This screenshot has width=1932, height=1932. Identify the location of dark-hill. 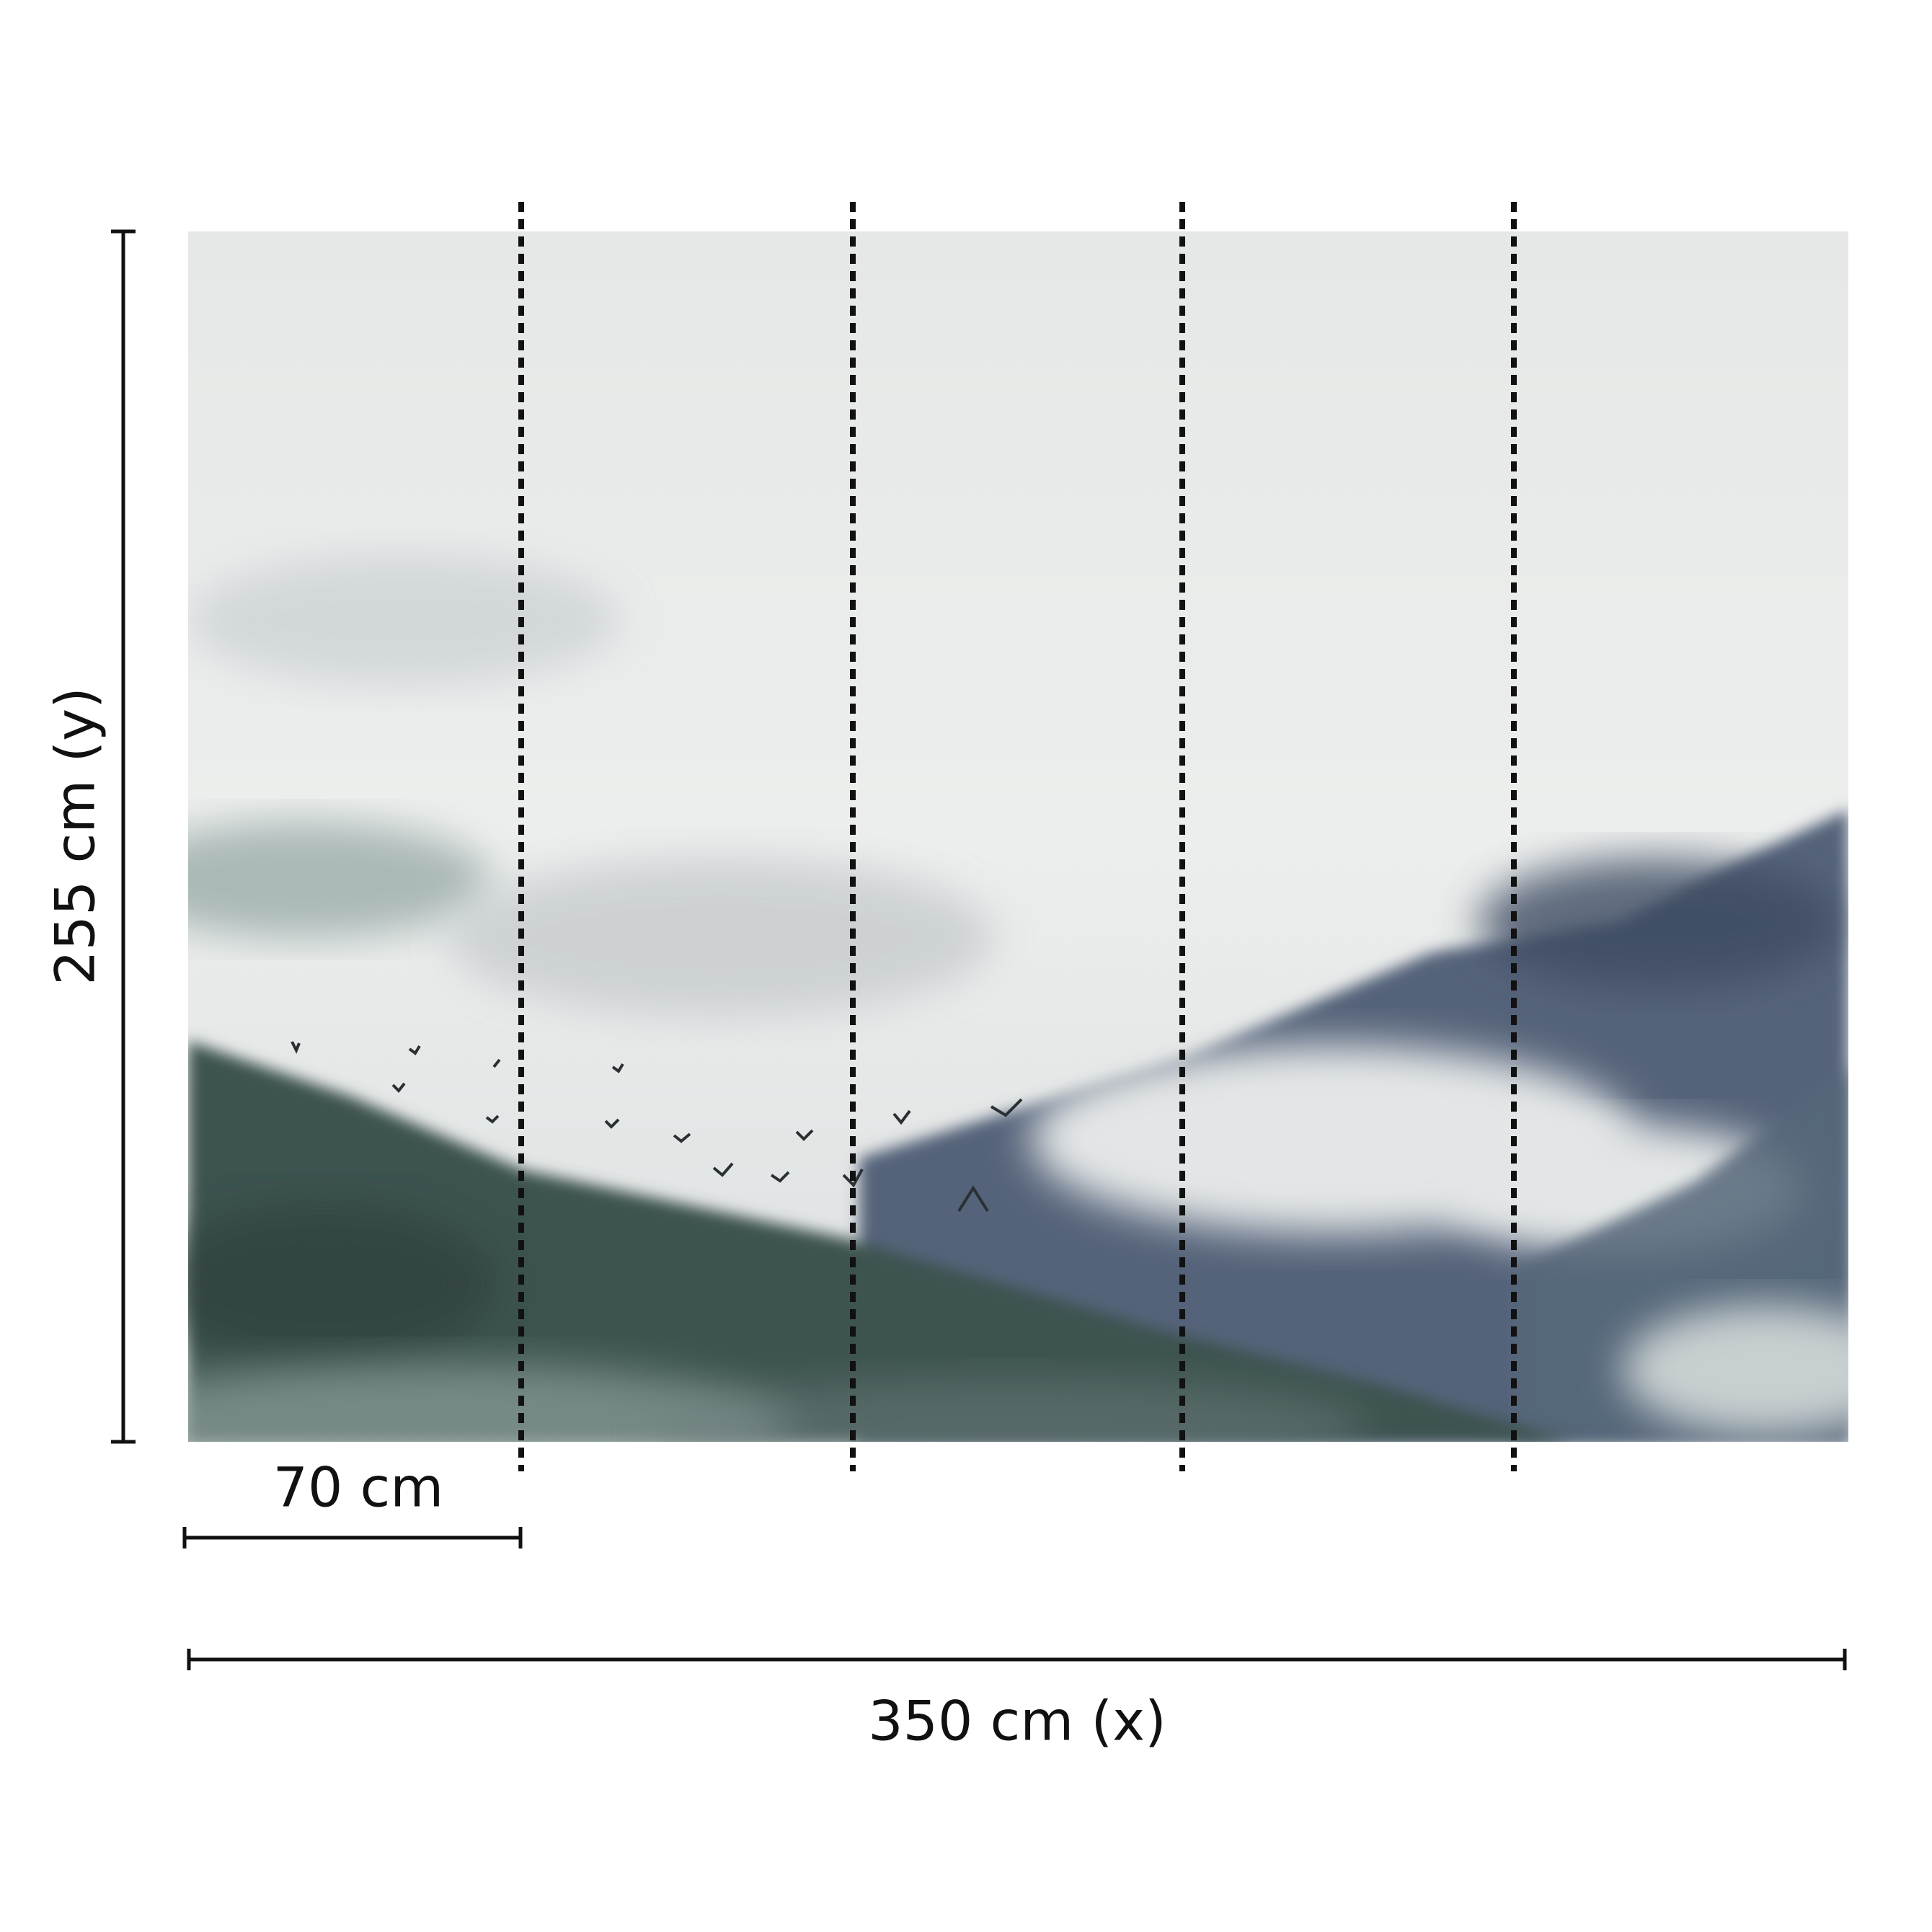
(882, 1241).